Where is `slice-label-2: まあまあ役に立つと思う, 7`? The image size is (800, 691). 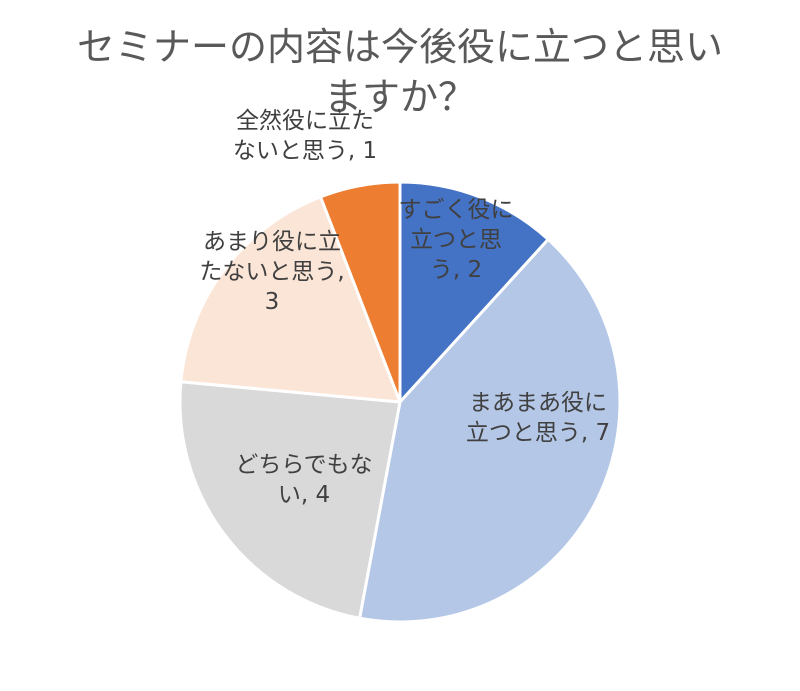 slice-label-2: まあまあ役に立つと思う, 7 is located at coordinates (538, 418).